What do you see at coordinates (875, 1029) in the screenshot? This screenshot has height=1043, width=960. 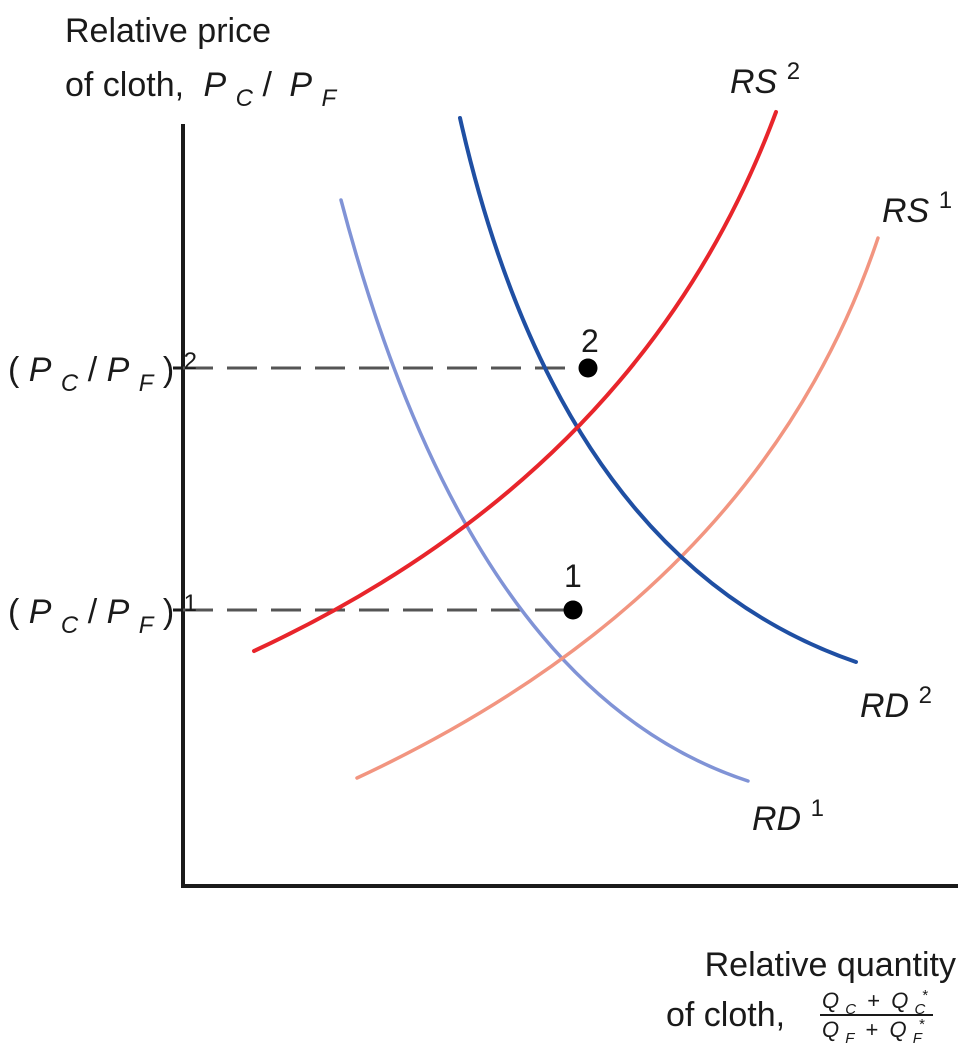 I see `x-axis-fraction-denominator: Q F + Q F *` at bounding box center [875, 1029].